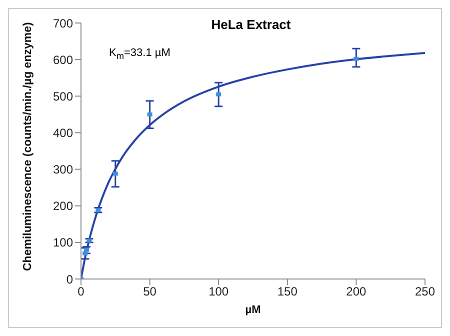 The image size is (450, 336). Describe the element at coordinates (63, 206) in the screenshot. I see `y-tick-label: 200` at that location.